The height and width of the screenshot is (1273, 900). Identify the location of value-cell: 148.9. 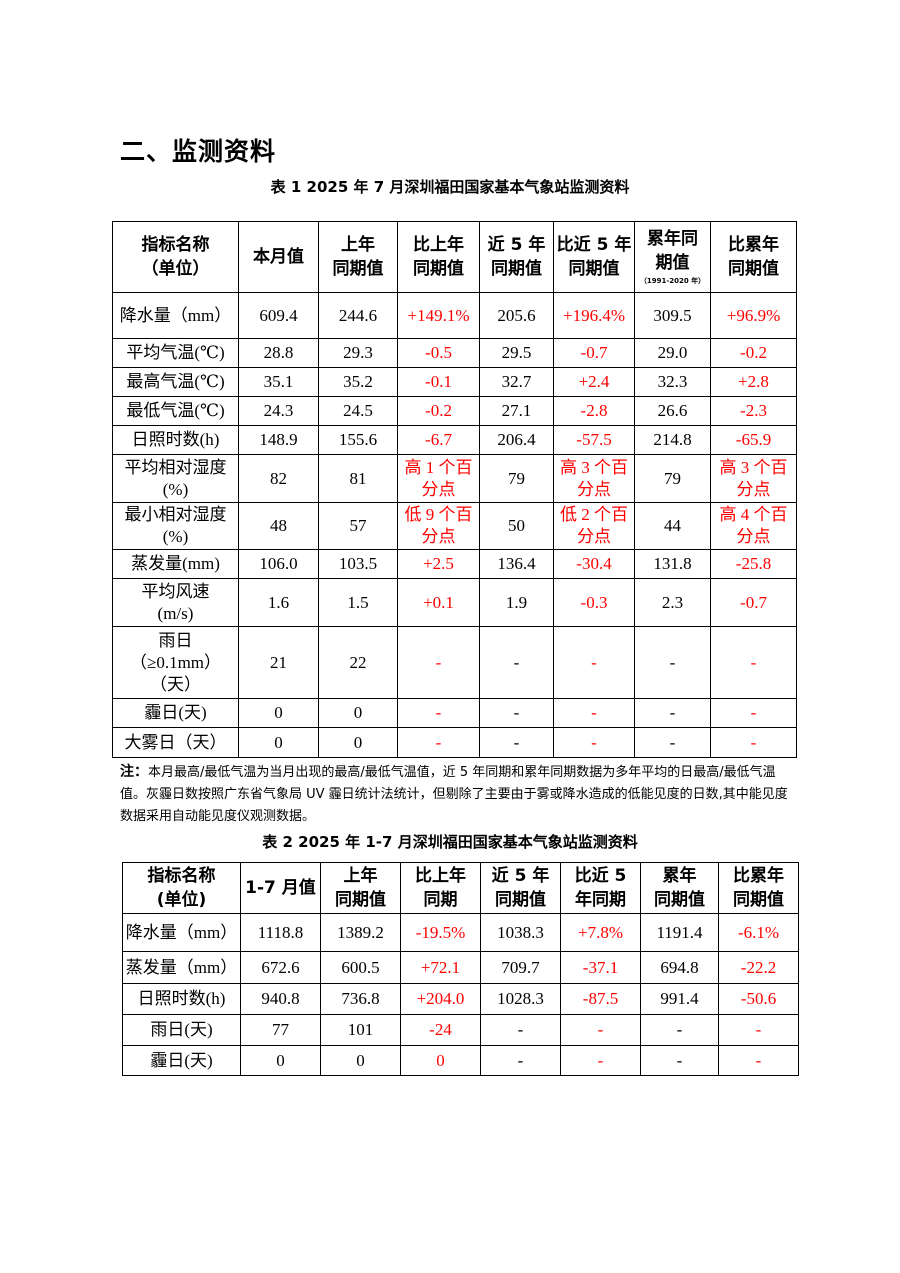
(278, 440).